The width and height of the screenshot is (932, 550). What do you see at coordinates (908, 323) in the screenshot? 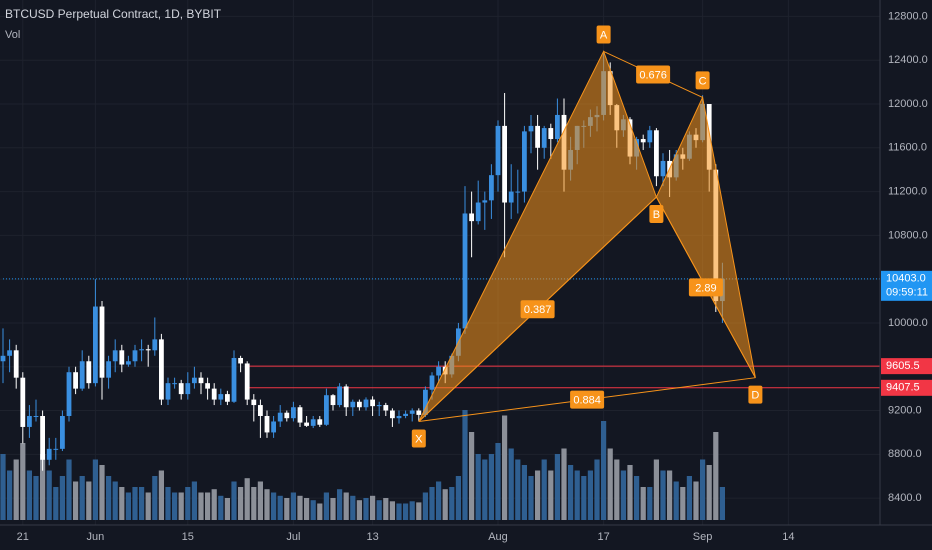
I see `y-tick-label: 10000.0` at bounding box center [908, 323].